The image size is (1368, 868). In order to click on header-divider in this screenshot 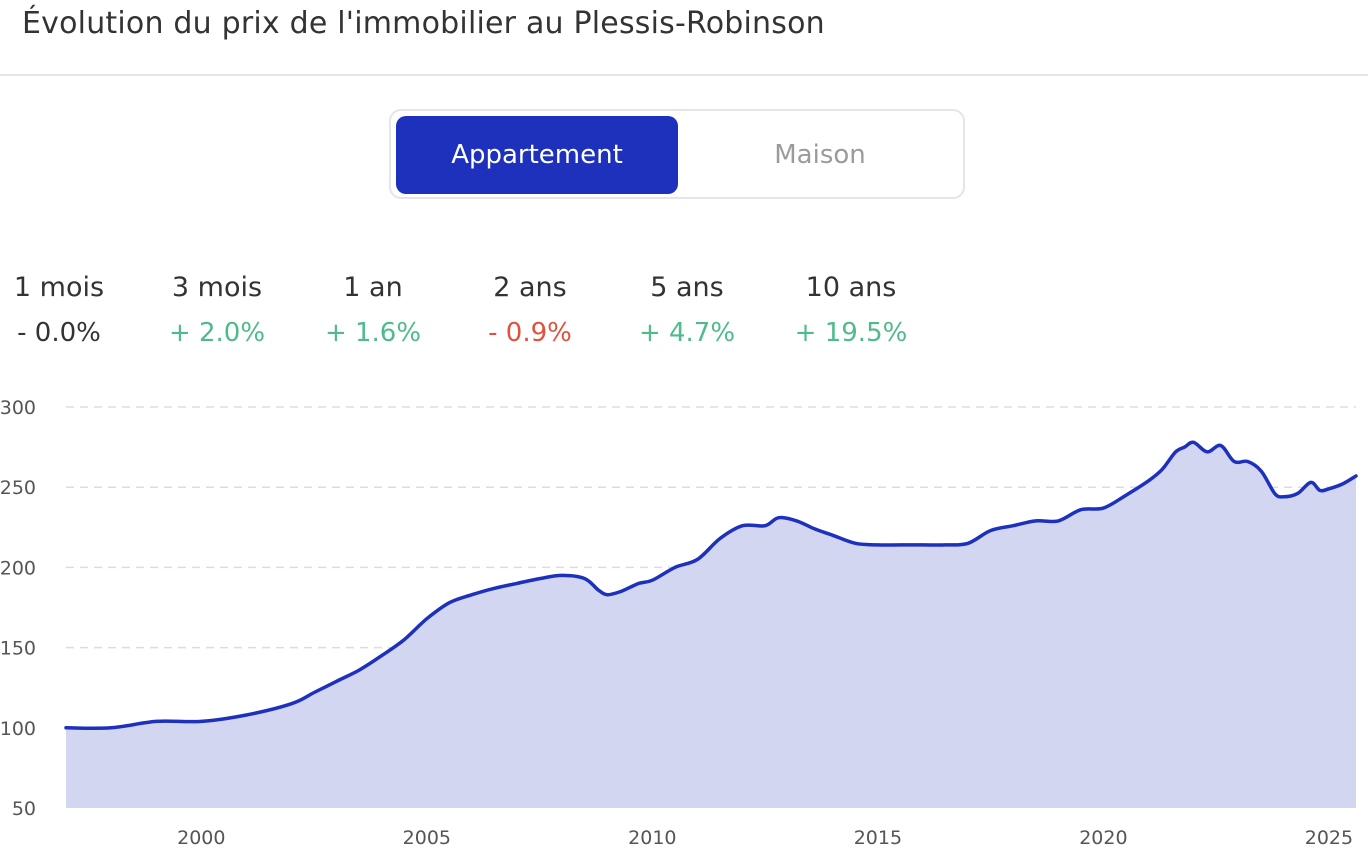, I will do `click(684, 75)`.